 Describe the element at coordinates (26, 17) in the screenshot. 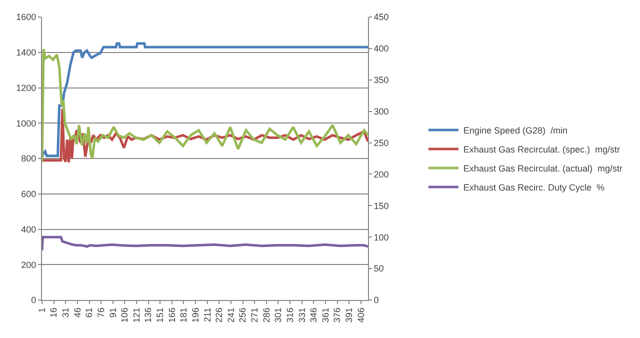

I see `y-tick-label: 1600` at that location.